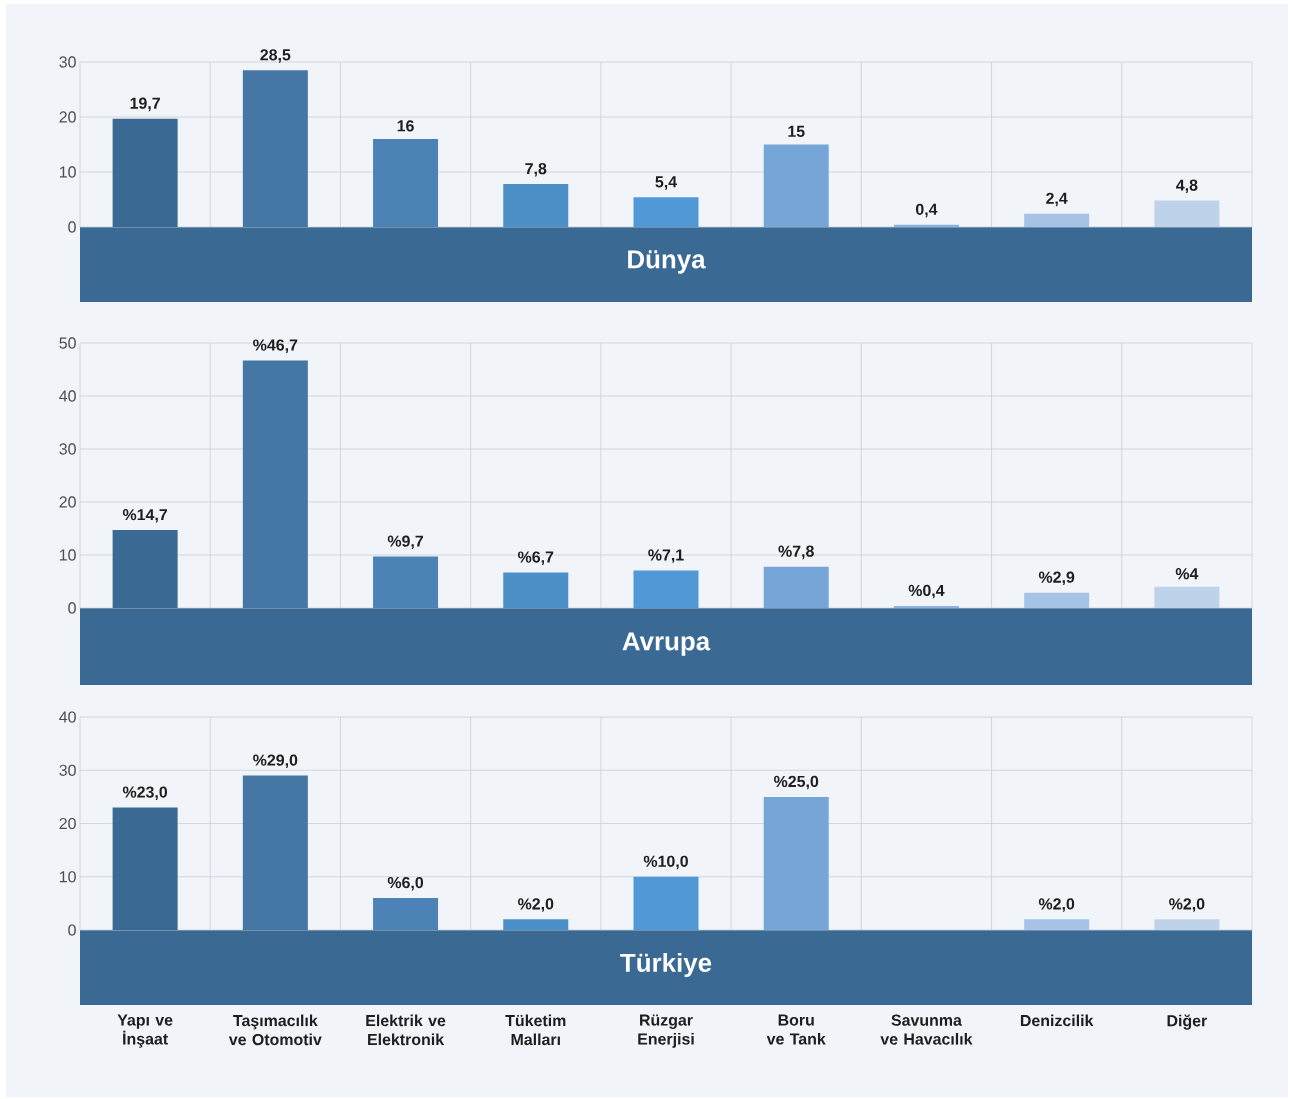  Describe the element at coordinates (275, 1030) in the screenshot. I see `x-tick-label: Taşımacılık ve Otomotiv` at that location.